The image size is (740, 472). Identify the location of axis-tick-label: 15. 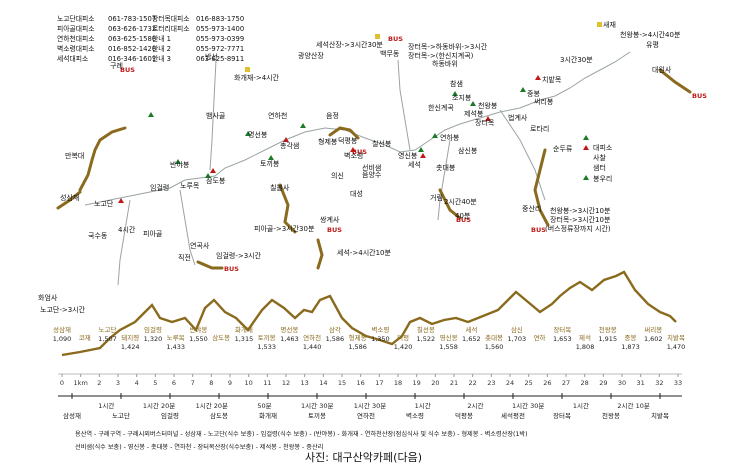
(342, 383).